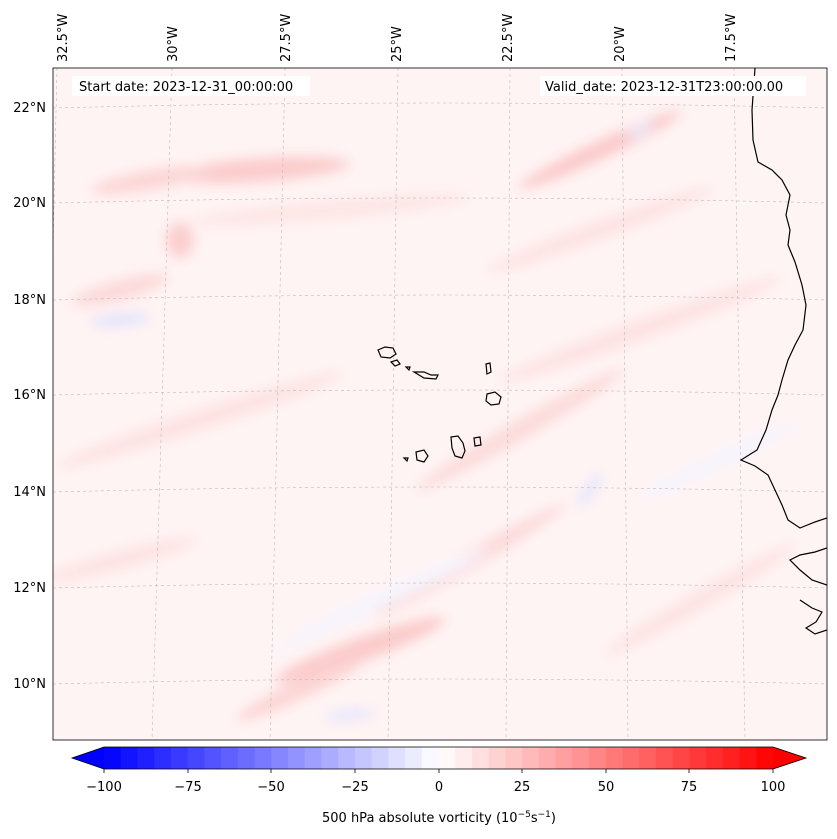 This screenshot has width=837, height=839. Describe the element at coordinates (807, 566) in the screenshot. I see `africa-coast-south` at that location.